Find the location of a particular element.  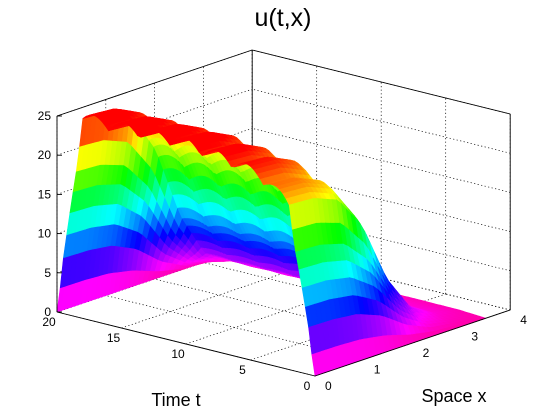

x-tick-label: 20 is located at coordinates (49, 322).